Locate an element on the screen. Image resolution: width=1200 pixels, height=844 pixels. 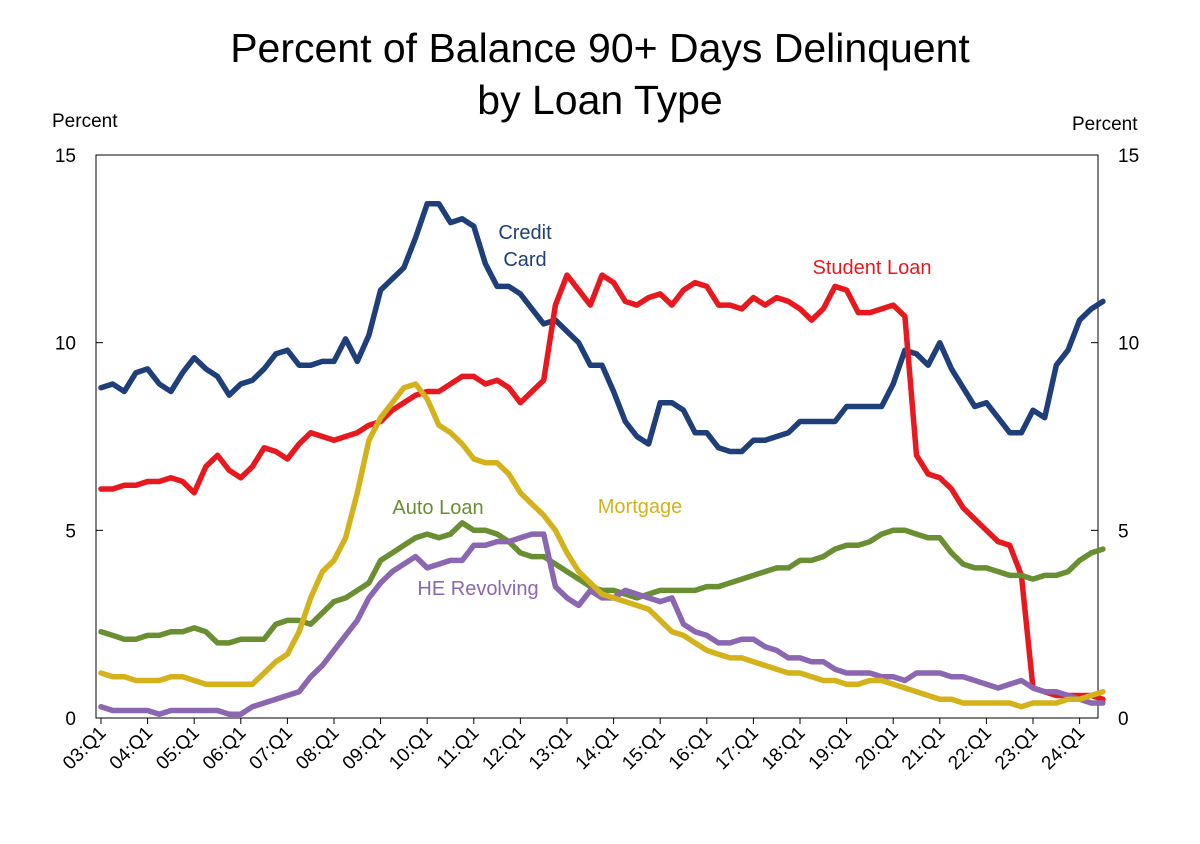
series-label-auto-loan: Auto Loan is located at coordinates (437, 508).